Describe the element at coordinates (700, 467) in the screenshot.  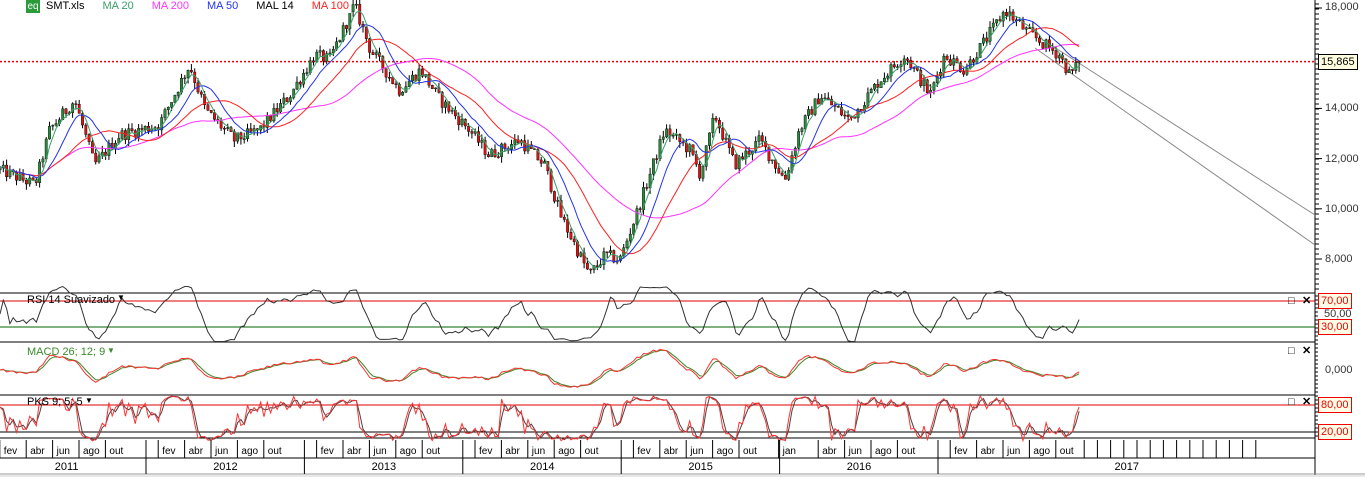
I see `year-label: 2015` at that location.